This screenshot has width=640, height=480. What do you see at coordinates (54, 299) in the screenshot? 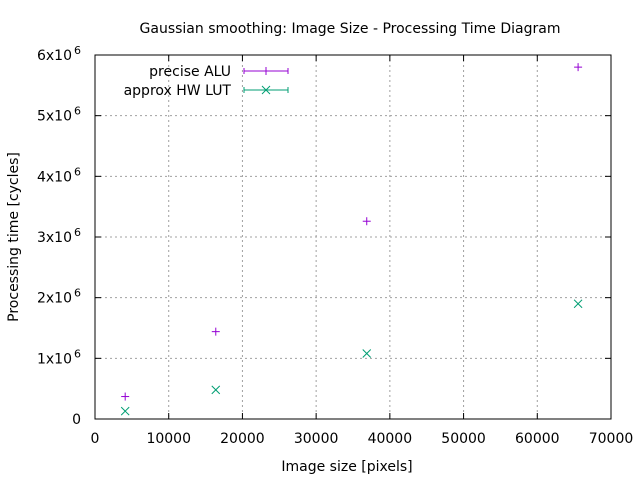
I see `y-tick-label-base: 2x10` at bounding box center [54, 299].